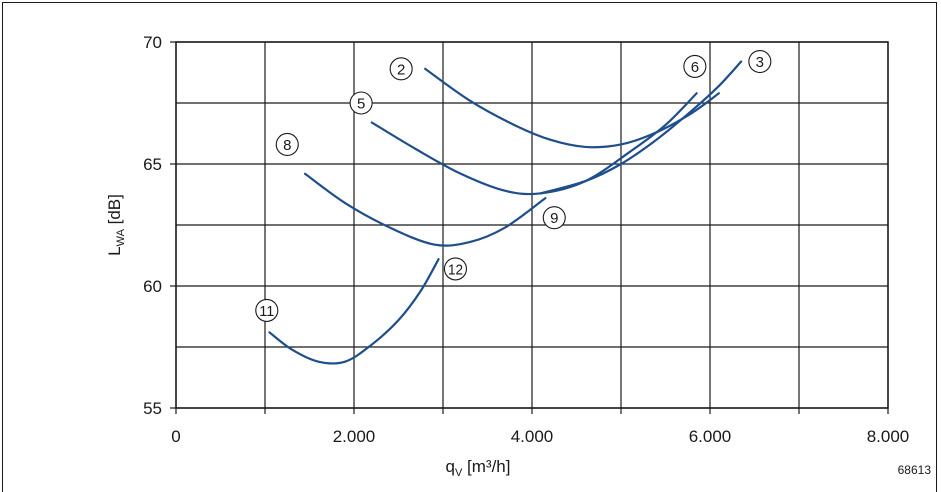  I want to click on marker-label: 3, so click(760, 62).